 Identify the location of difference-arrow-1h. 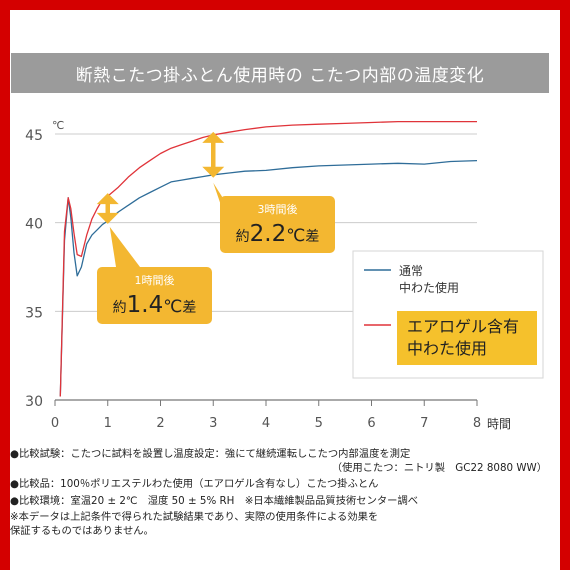
(107, 208).